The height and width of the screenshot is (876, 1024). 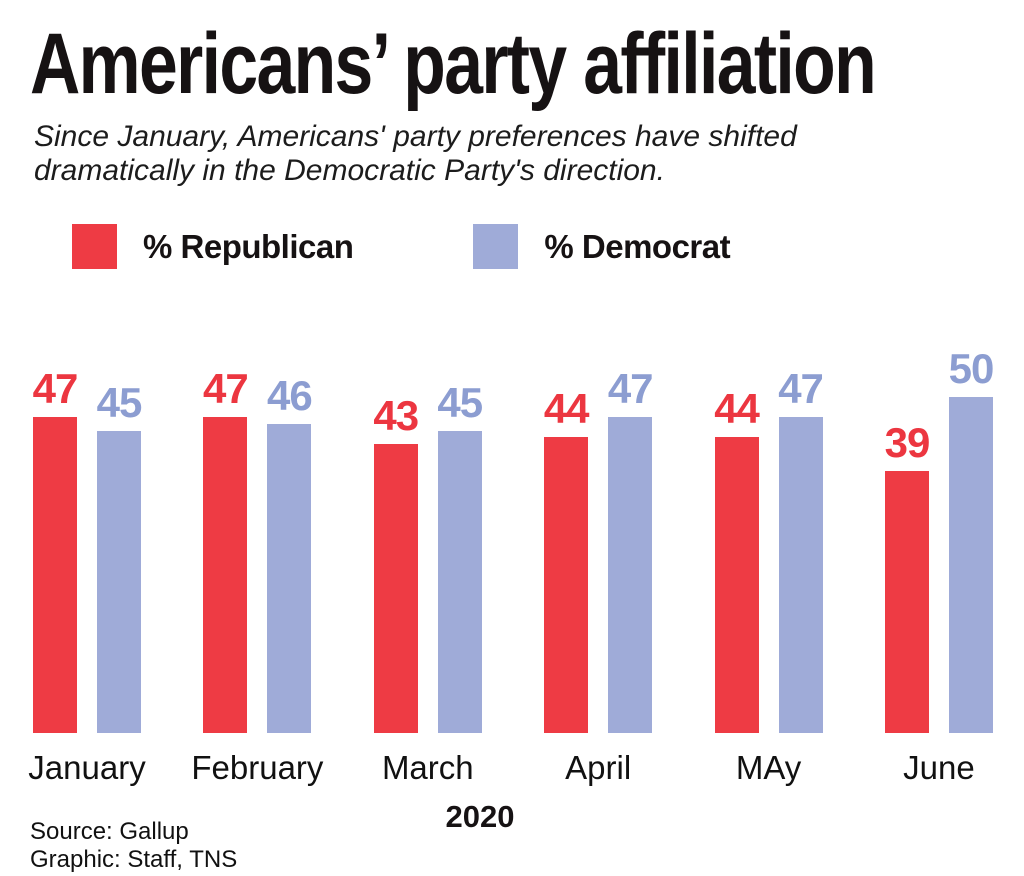 I want to click on value-label-republican-february: 47, so click(x=226, y=389).